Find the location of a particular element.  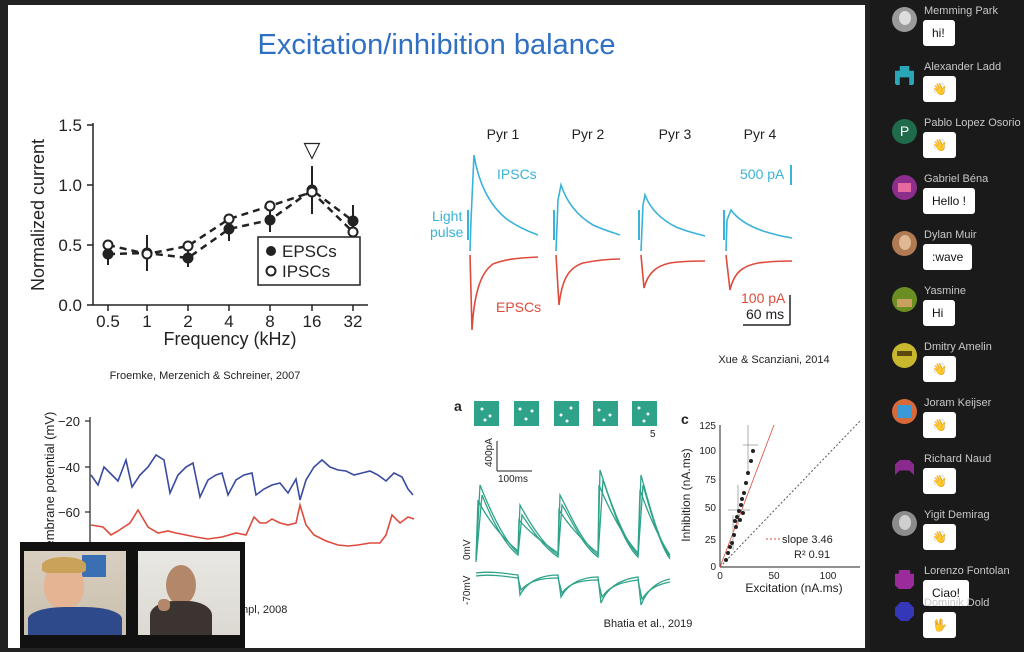

legend-box is located at coordinates (309, 261).